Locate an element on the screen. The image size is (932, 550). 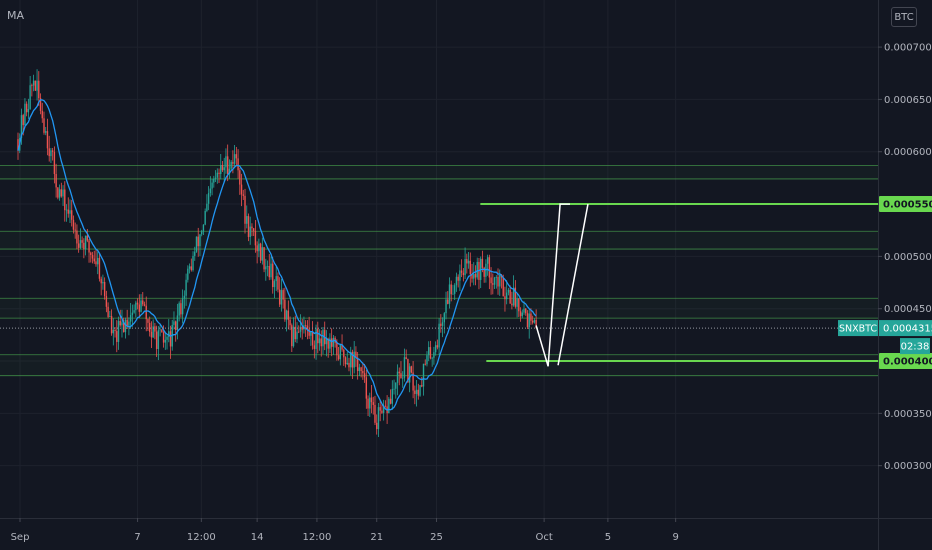
indicator-label: MA is located at coordinates (16, 15).